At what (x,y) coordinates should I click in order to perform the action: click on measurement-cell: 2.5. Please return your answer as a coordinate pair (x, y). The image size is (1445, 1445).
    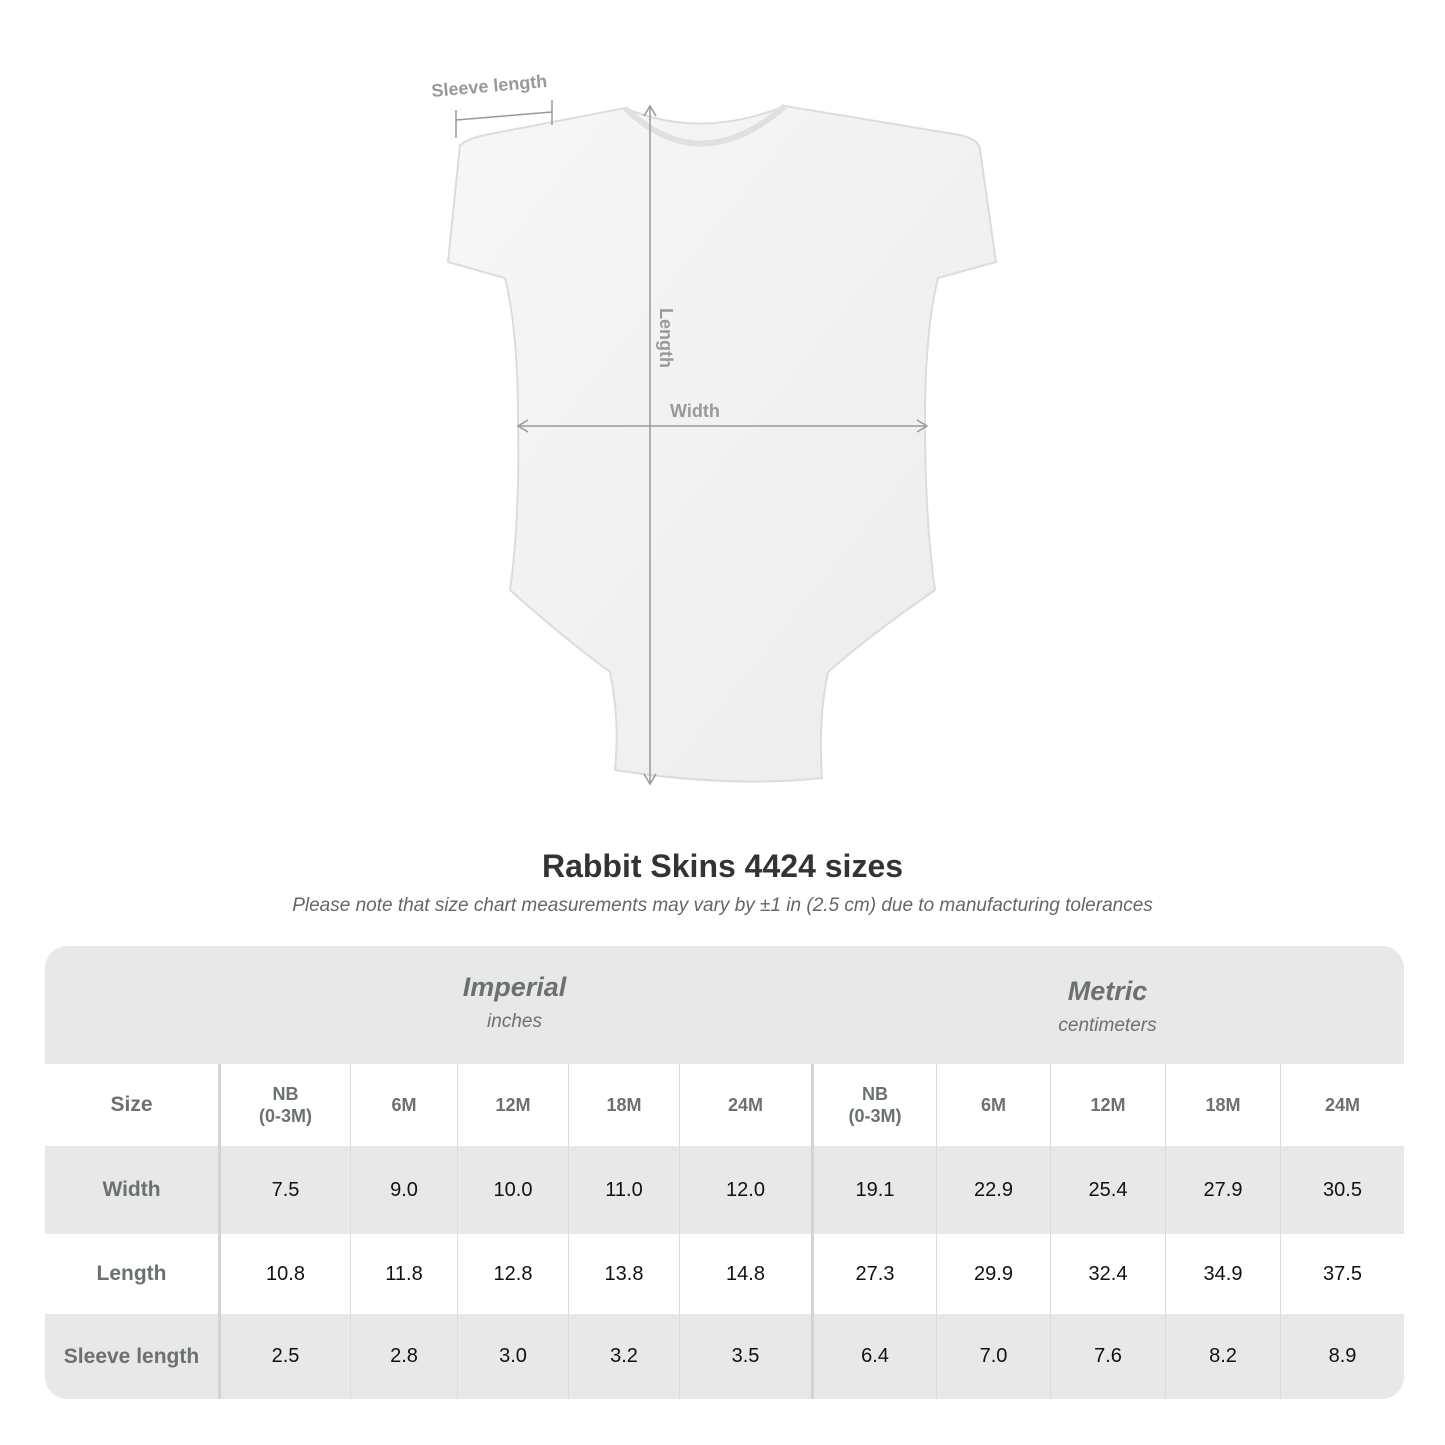
    Looking at the image, I should click on (284, 1356).